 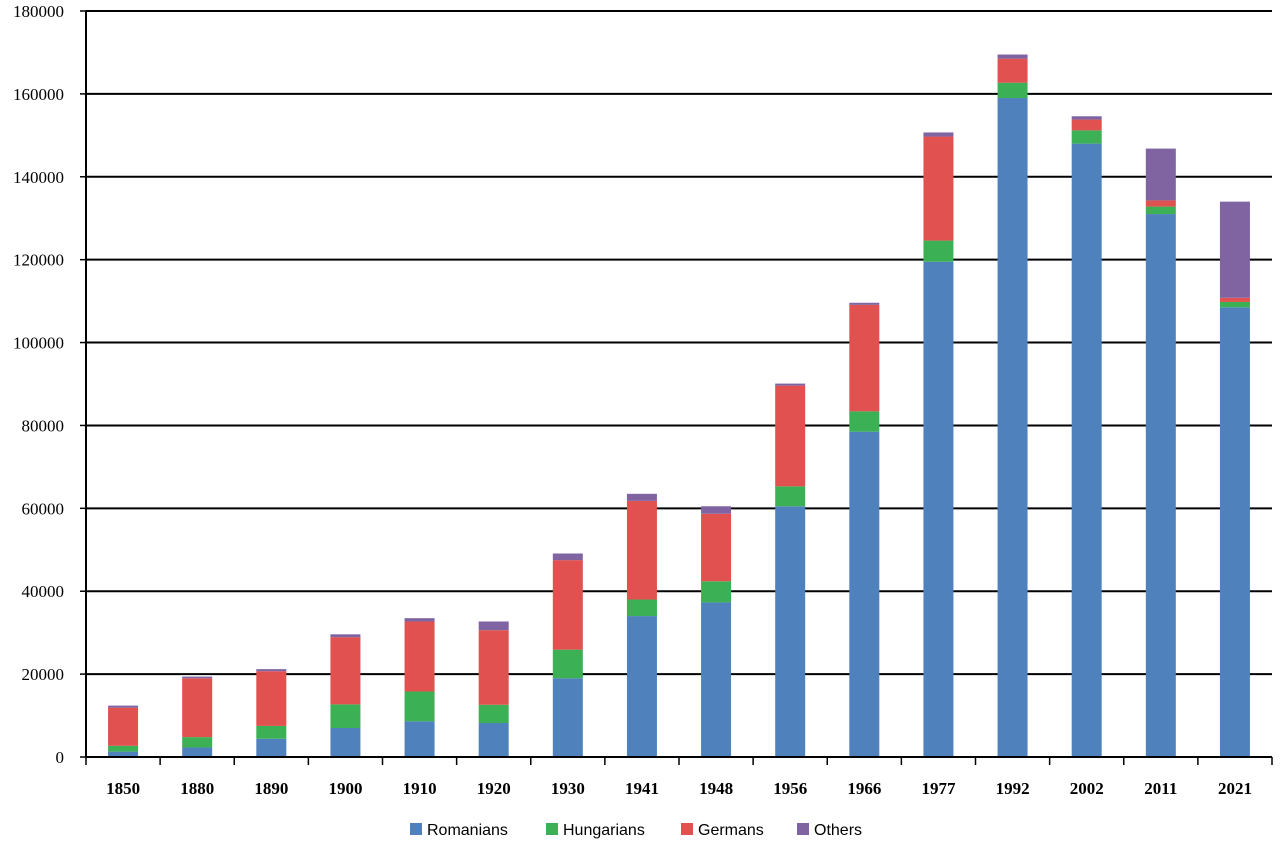 What do you see at coordinates (1012, 428) in the screenshot?
I see `bar-romanians-1992` at bounding box center [1012, 428].